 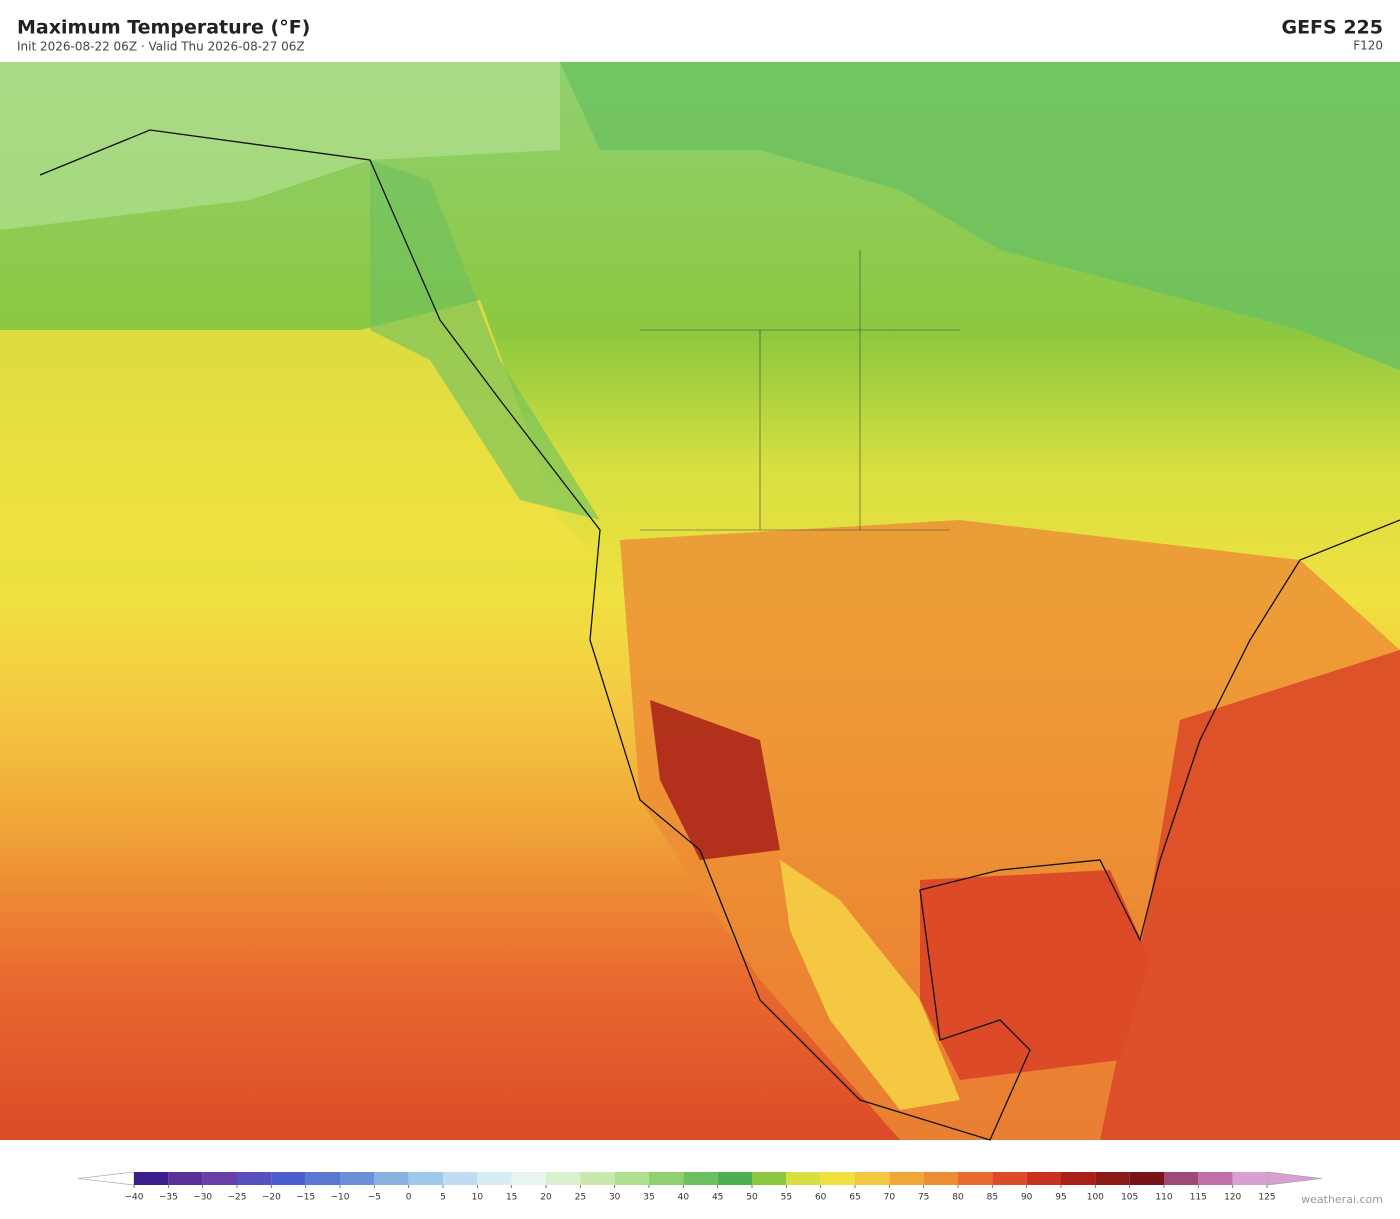 What do you see at coordinates (992, 1198) in the screenshot?
I see `colorbar-tick-label: 85` at bounding box center [992, 1198].